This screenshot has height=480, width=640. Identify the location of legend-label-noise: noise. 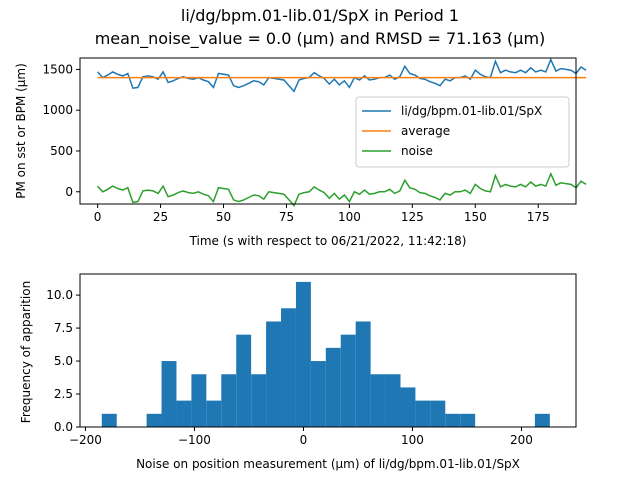
(417, 151).